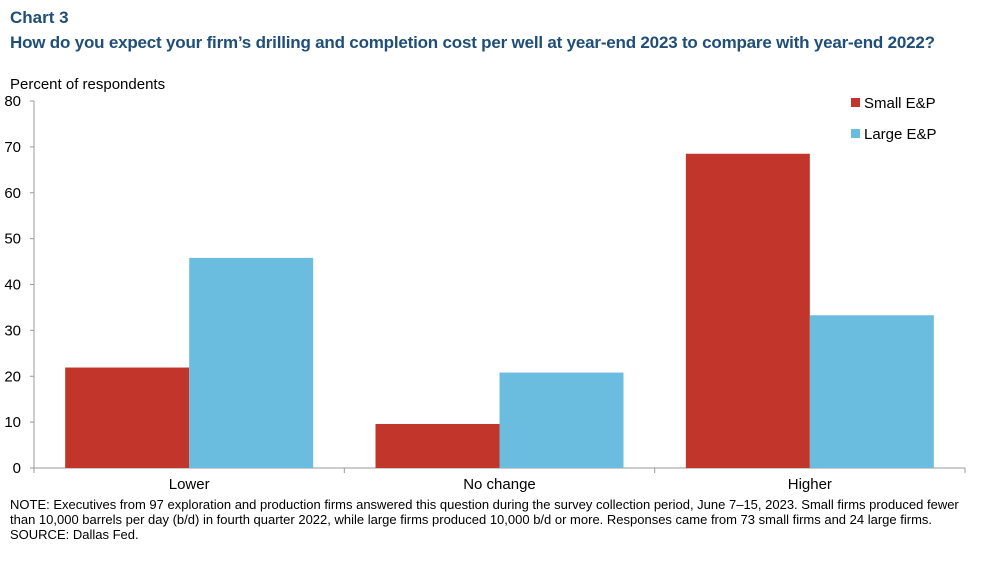 This screenshot has width=997, height=565. I want to click on x-tick-label: Lower, so click(189, 484).